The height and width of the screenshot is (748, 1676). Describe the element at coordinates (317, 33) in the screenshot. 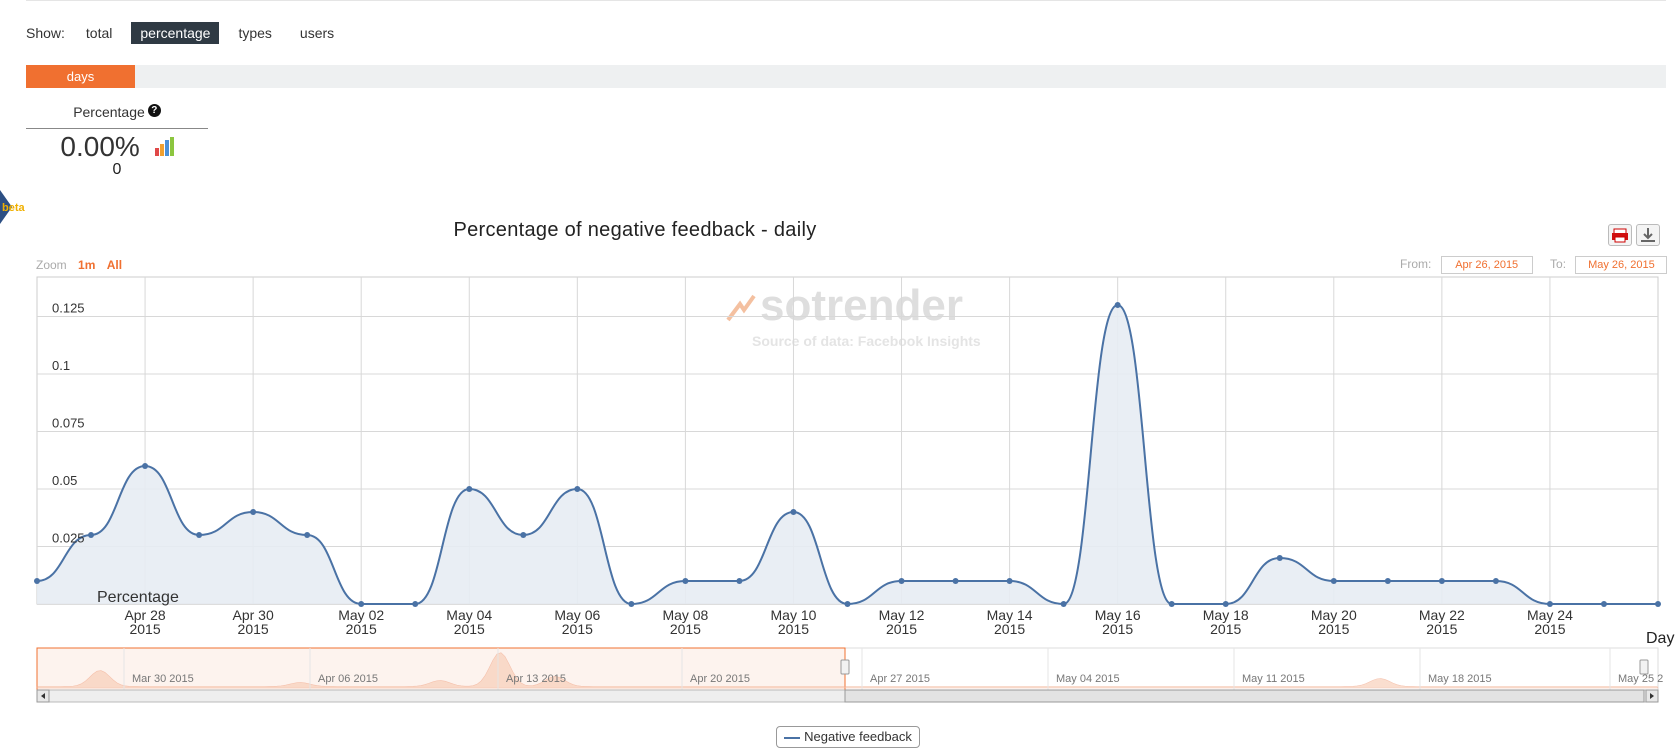

I see `show-users-option: users` at that location.